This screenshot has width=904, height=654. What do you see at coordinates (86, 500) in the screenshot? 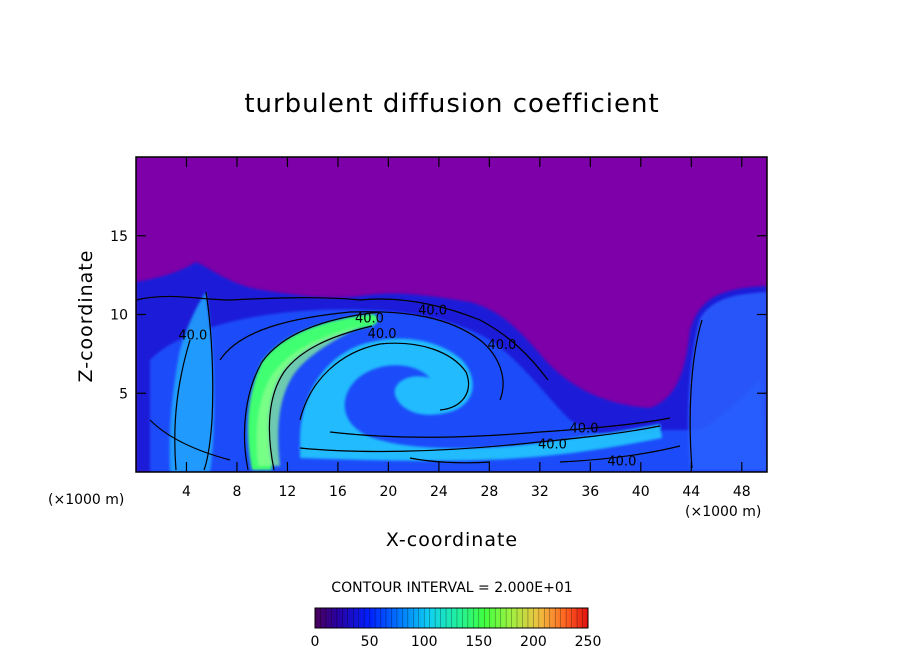
I see `x-unit-left: (×1000 m)` at bounding box center [86, 500].